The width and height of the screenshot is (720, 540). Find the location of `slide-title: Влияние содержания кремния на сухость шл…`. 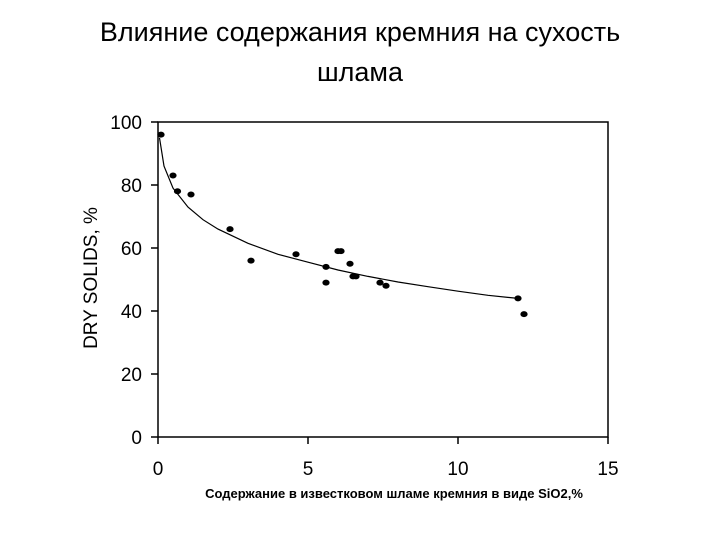

slide-title: Влияние содержания кремния на сухость шл… is located at coordinates (360, 52).